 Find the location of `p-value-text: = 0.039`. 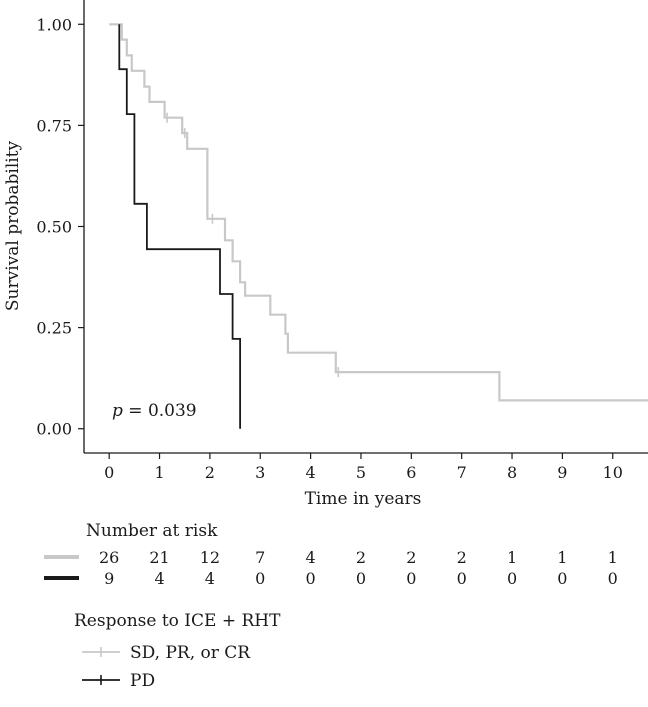

p-value-text: = 0.039 is located at coordinates (160, 411).